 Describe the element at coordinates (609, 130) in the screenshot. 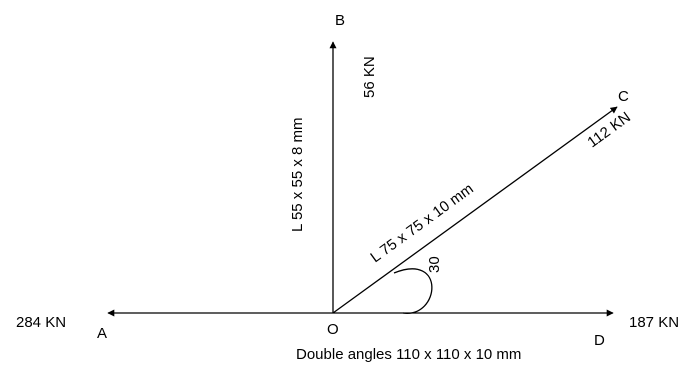

I see `force-label-c: 112 KN` at that location.